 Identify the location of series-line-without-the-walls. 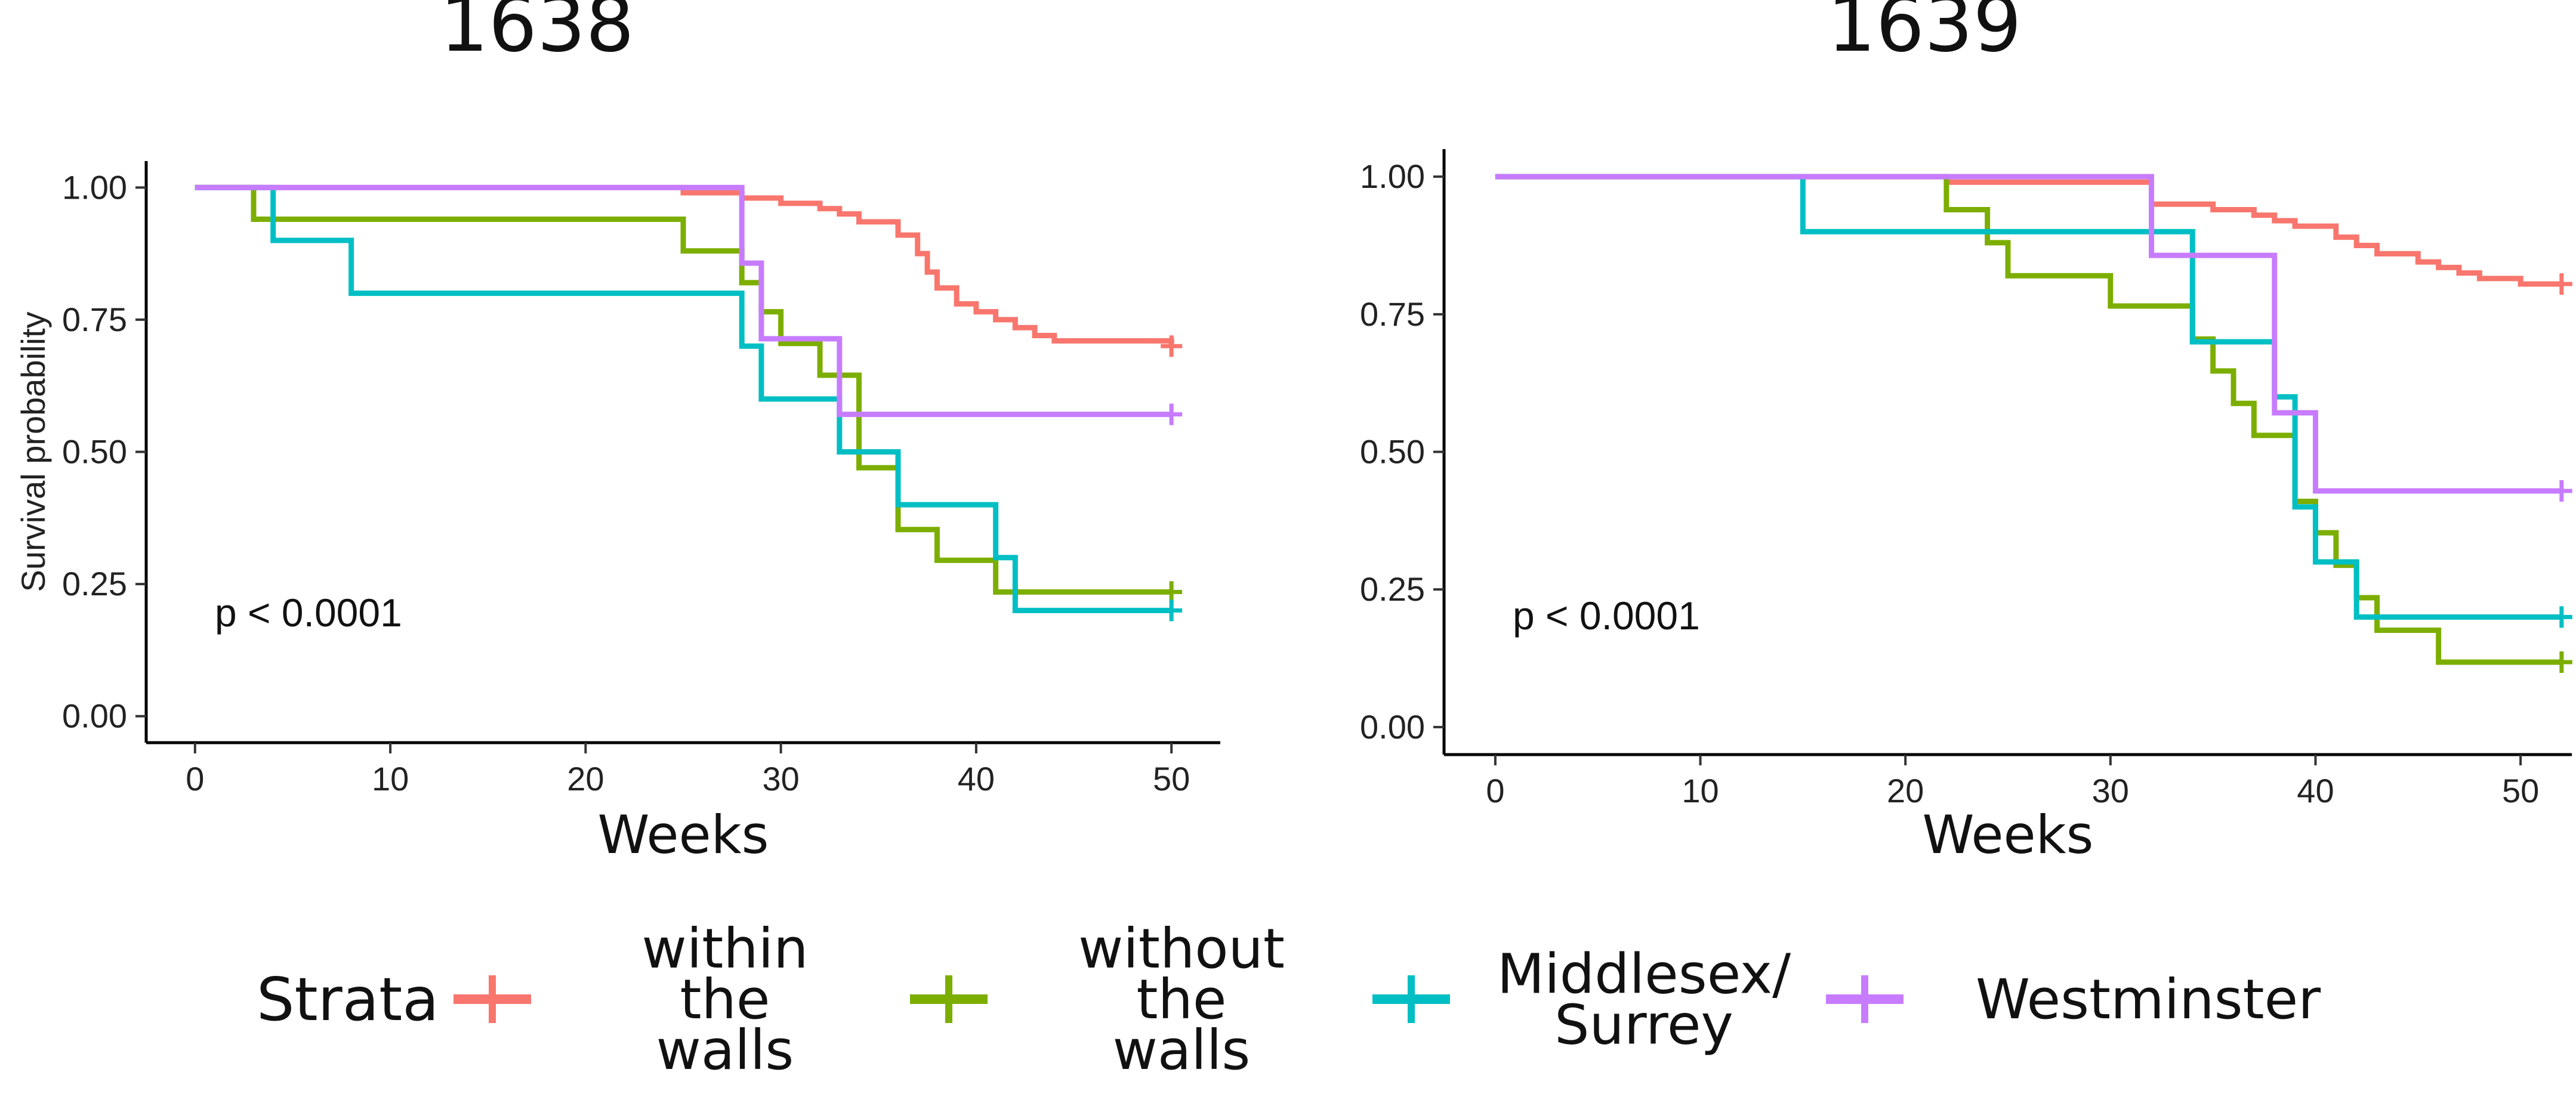
(683, 389).